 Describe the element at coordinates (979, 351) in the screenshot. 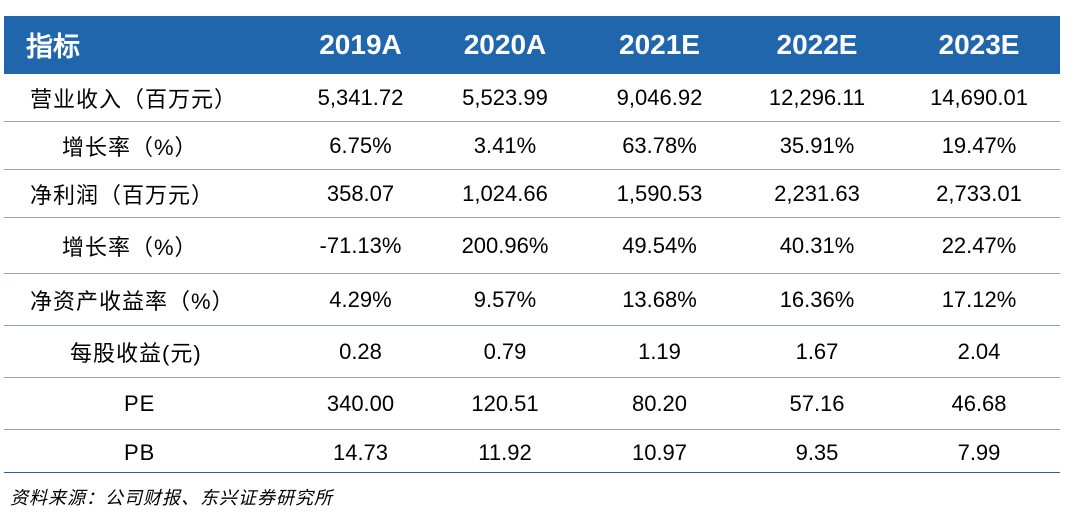

I see `table-cell: 2.04` at that location.